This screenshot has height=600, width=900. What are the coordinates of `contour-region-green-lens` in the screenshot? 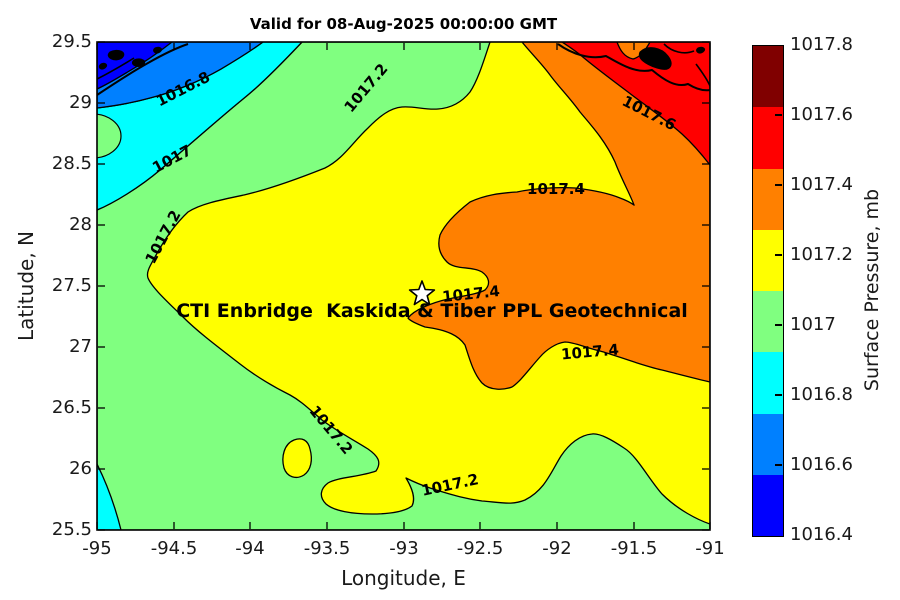 It's located at (109, 136).